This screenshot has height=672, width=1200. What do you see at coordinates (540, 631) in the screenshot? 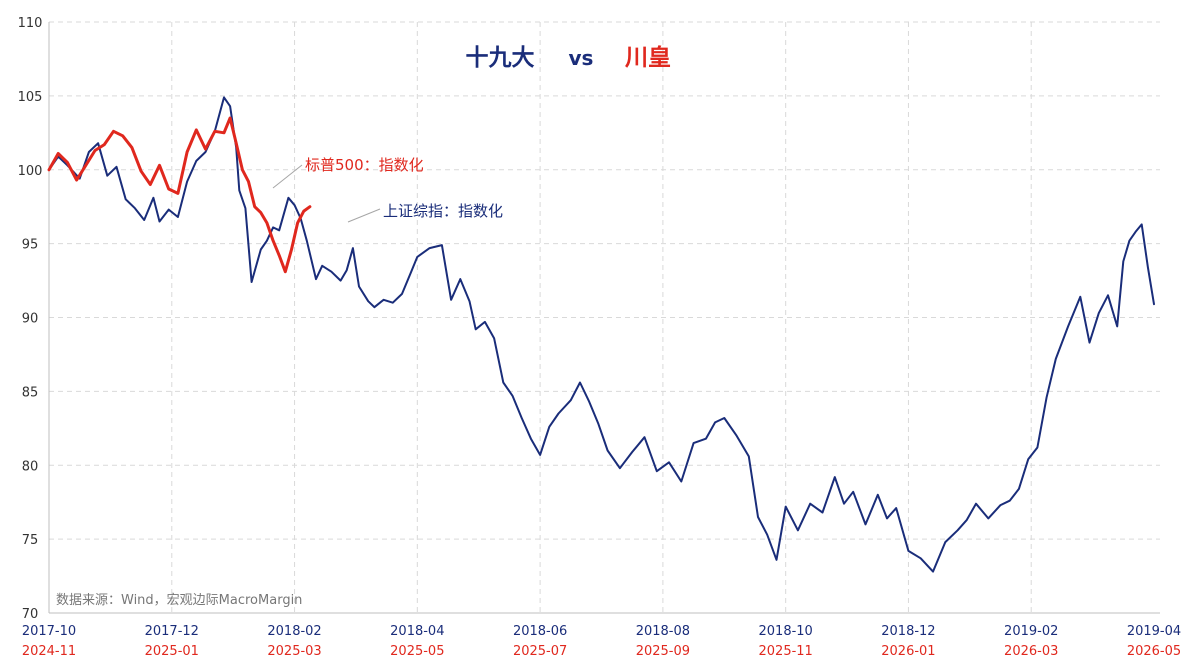
I see `x-tick-label-top: 2018-06` at bounding box center [540, 631].